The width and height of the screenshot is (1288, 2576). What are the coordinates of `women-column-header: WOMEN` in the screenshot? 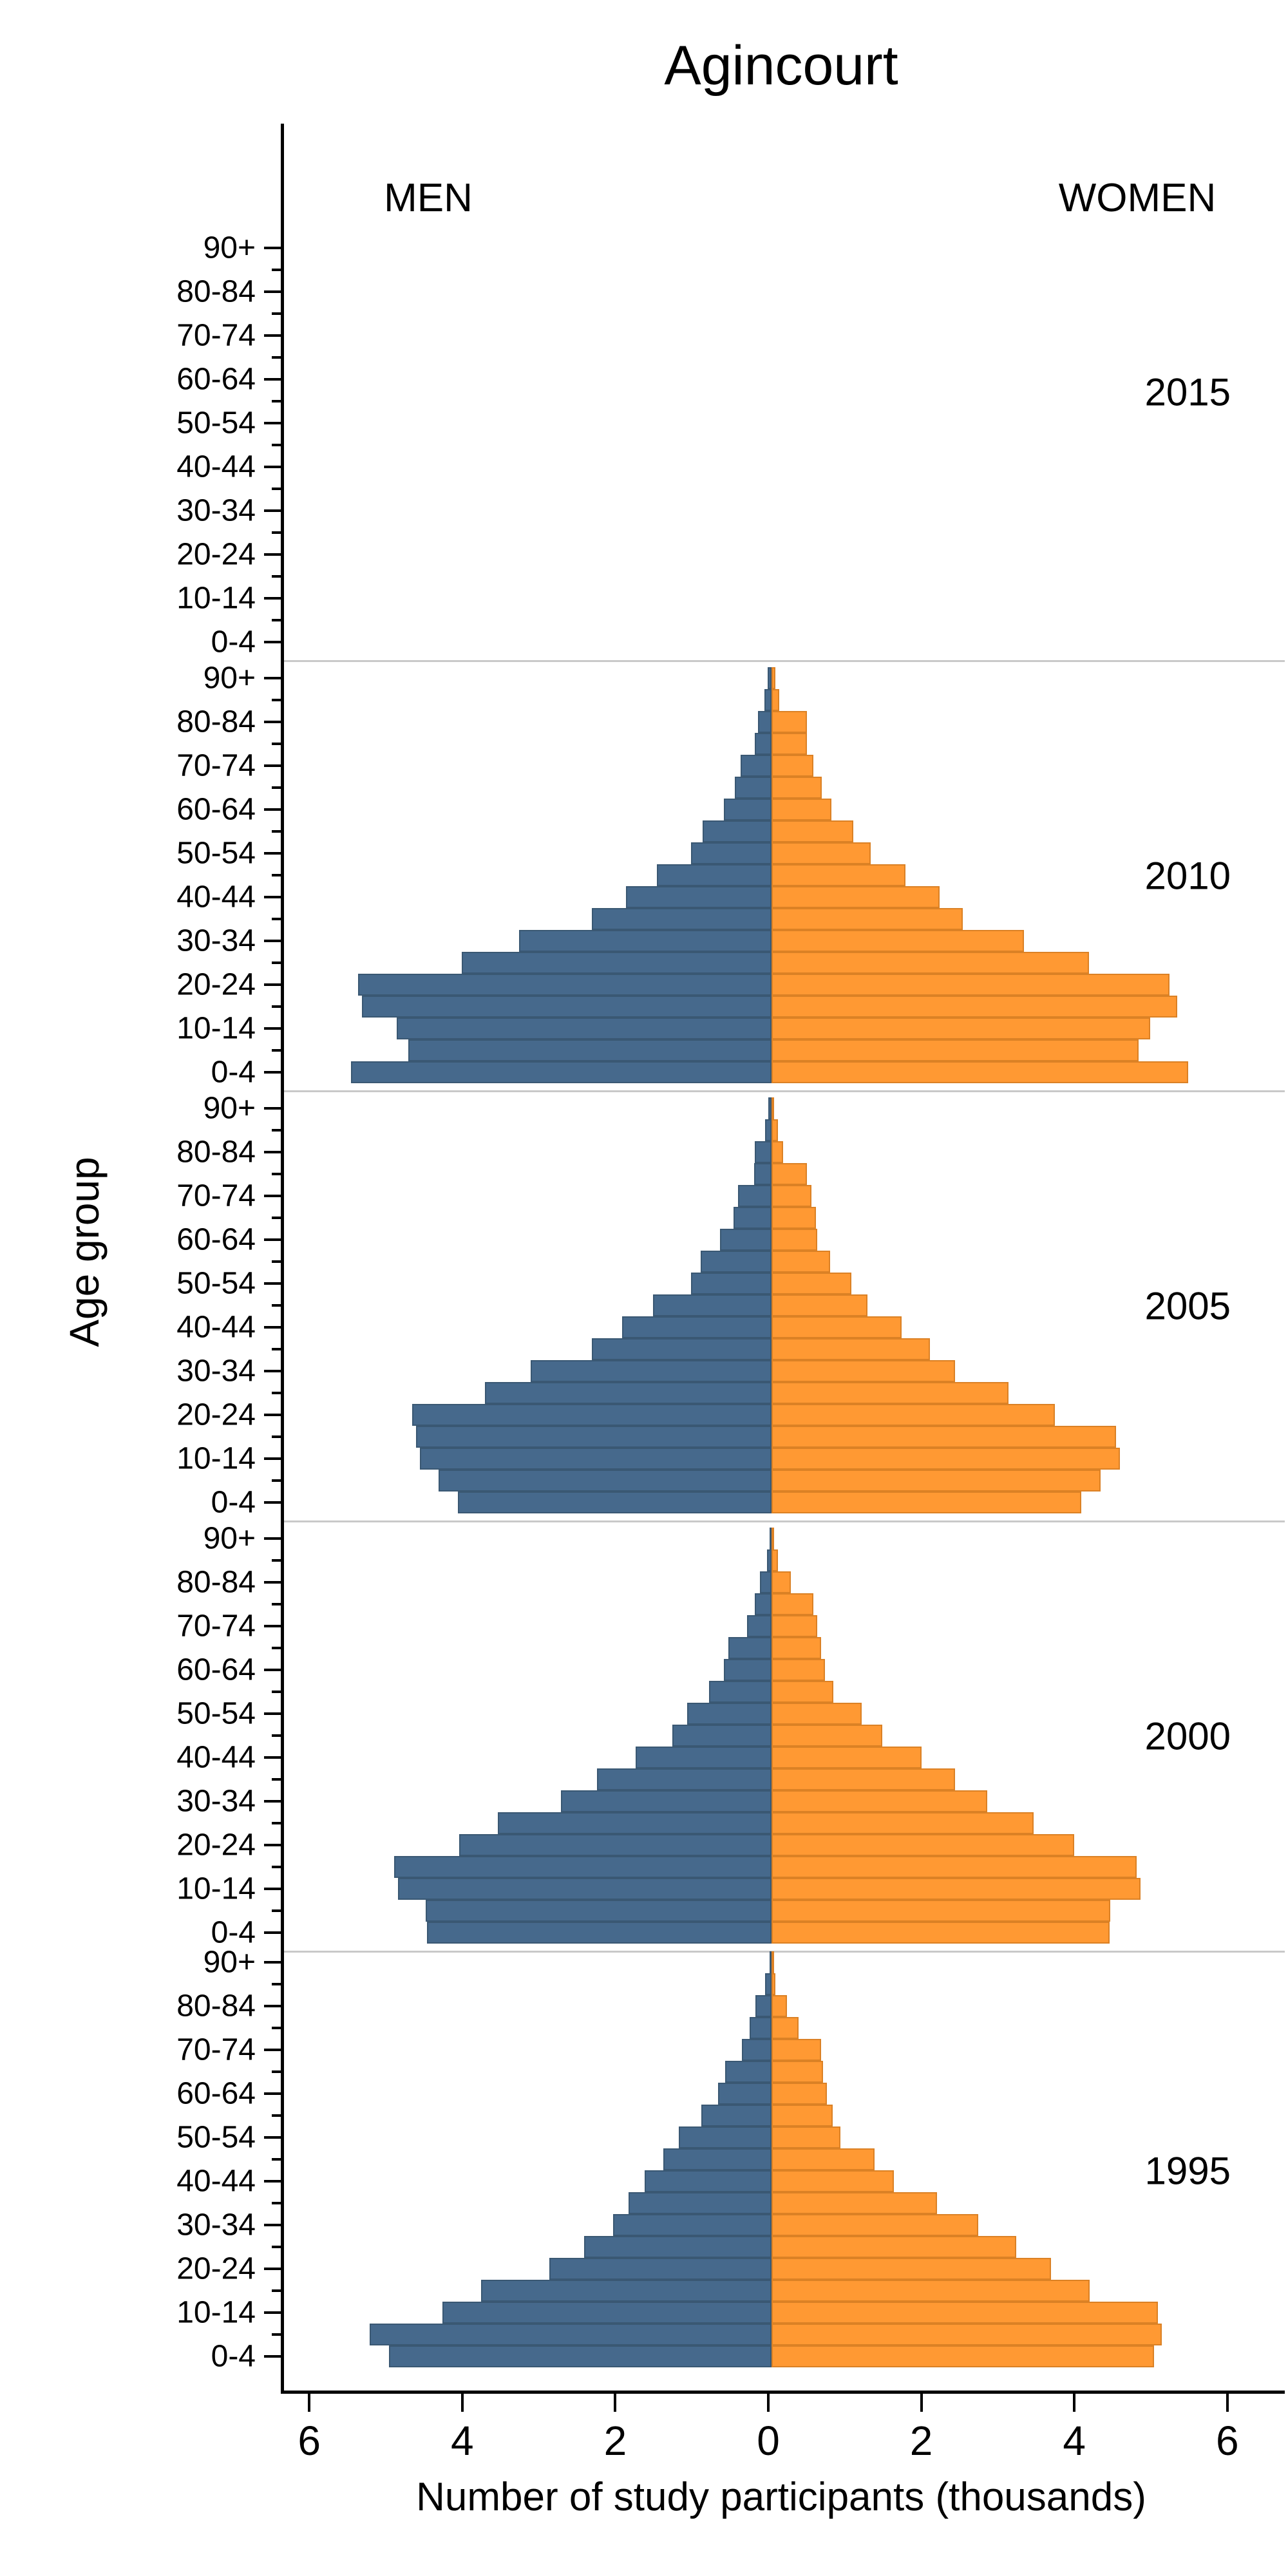 It's located at (1137, 198).